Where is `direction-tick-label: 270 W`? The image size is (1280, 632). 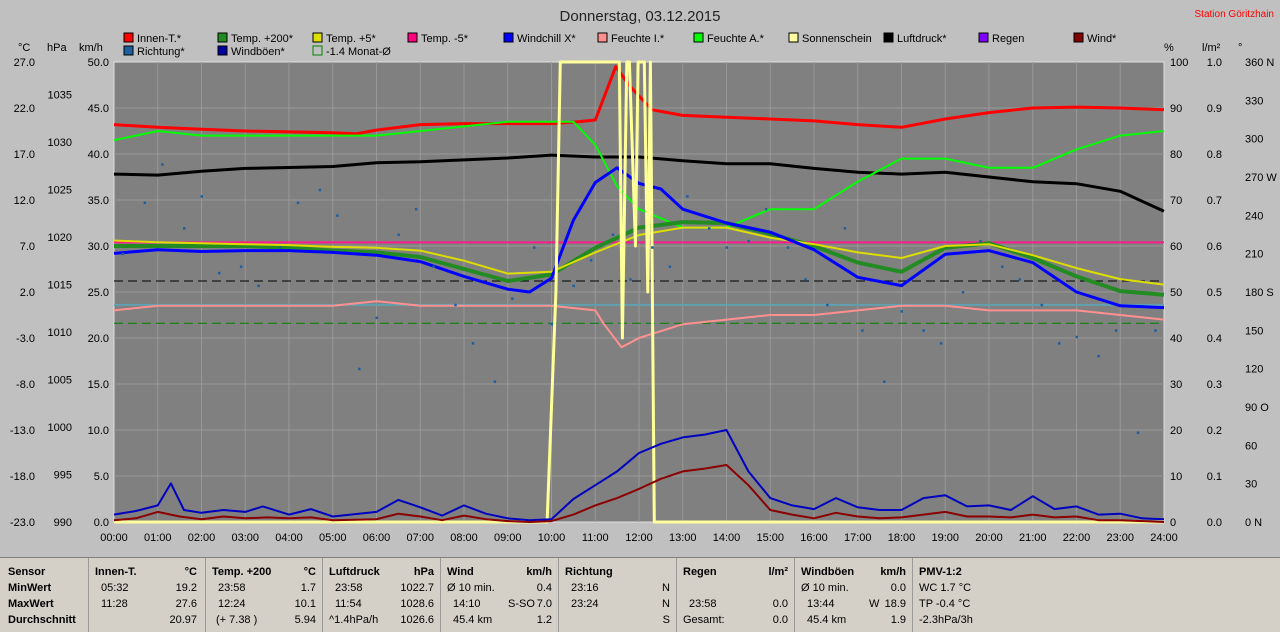
direction-tick-label: 270 W is located at coordinates (1261, 178).